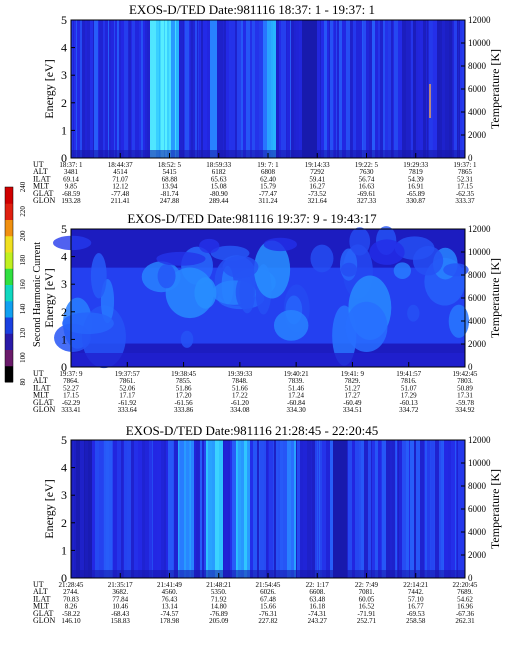 The height and width of the screenshot is (649, 505). What do you see at coordinates (317, 194) in the screenshot?
I see `info-cell: -73.52` at bounding box center [317, 194].